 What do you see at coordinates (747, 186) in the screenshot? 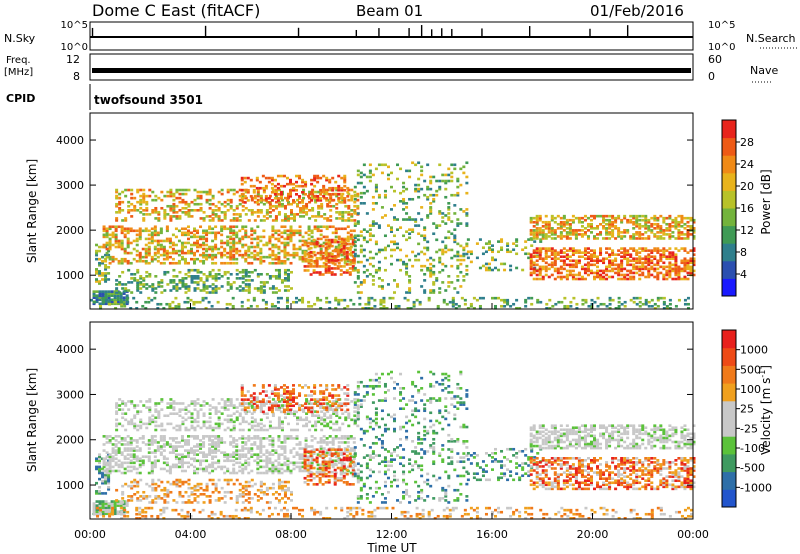
I see `colorbar-tick-label: 20` at bounding box center [747, 186].